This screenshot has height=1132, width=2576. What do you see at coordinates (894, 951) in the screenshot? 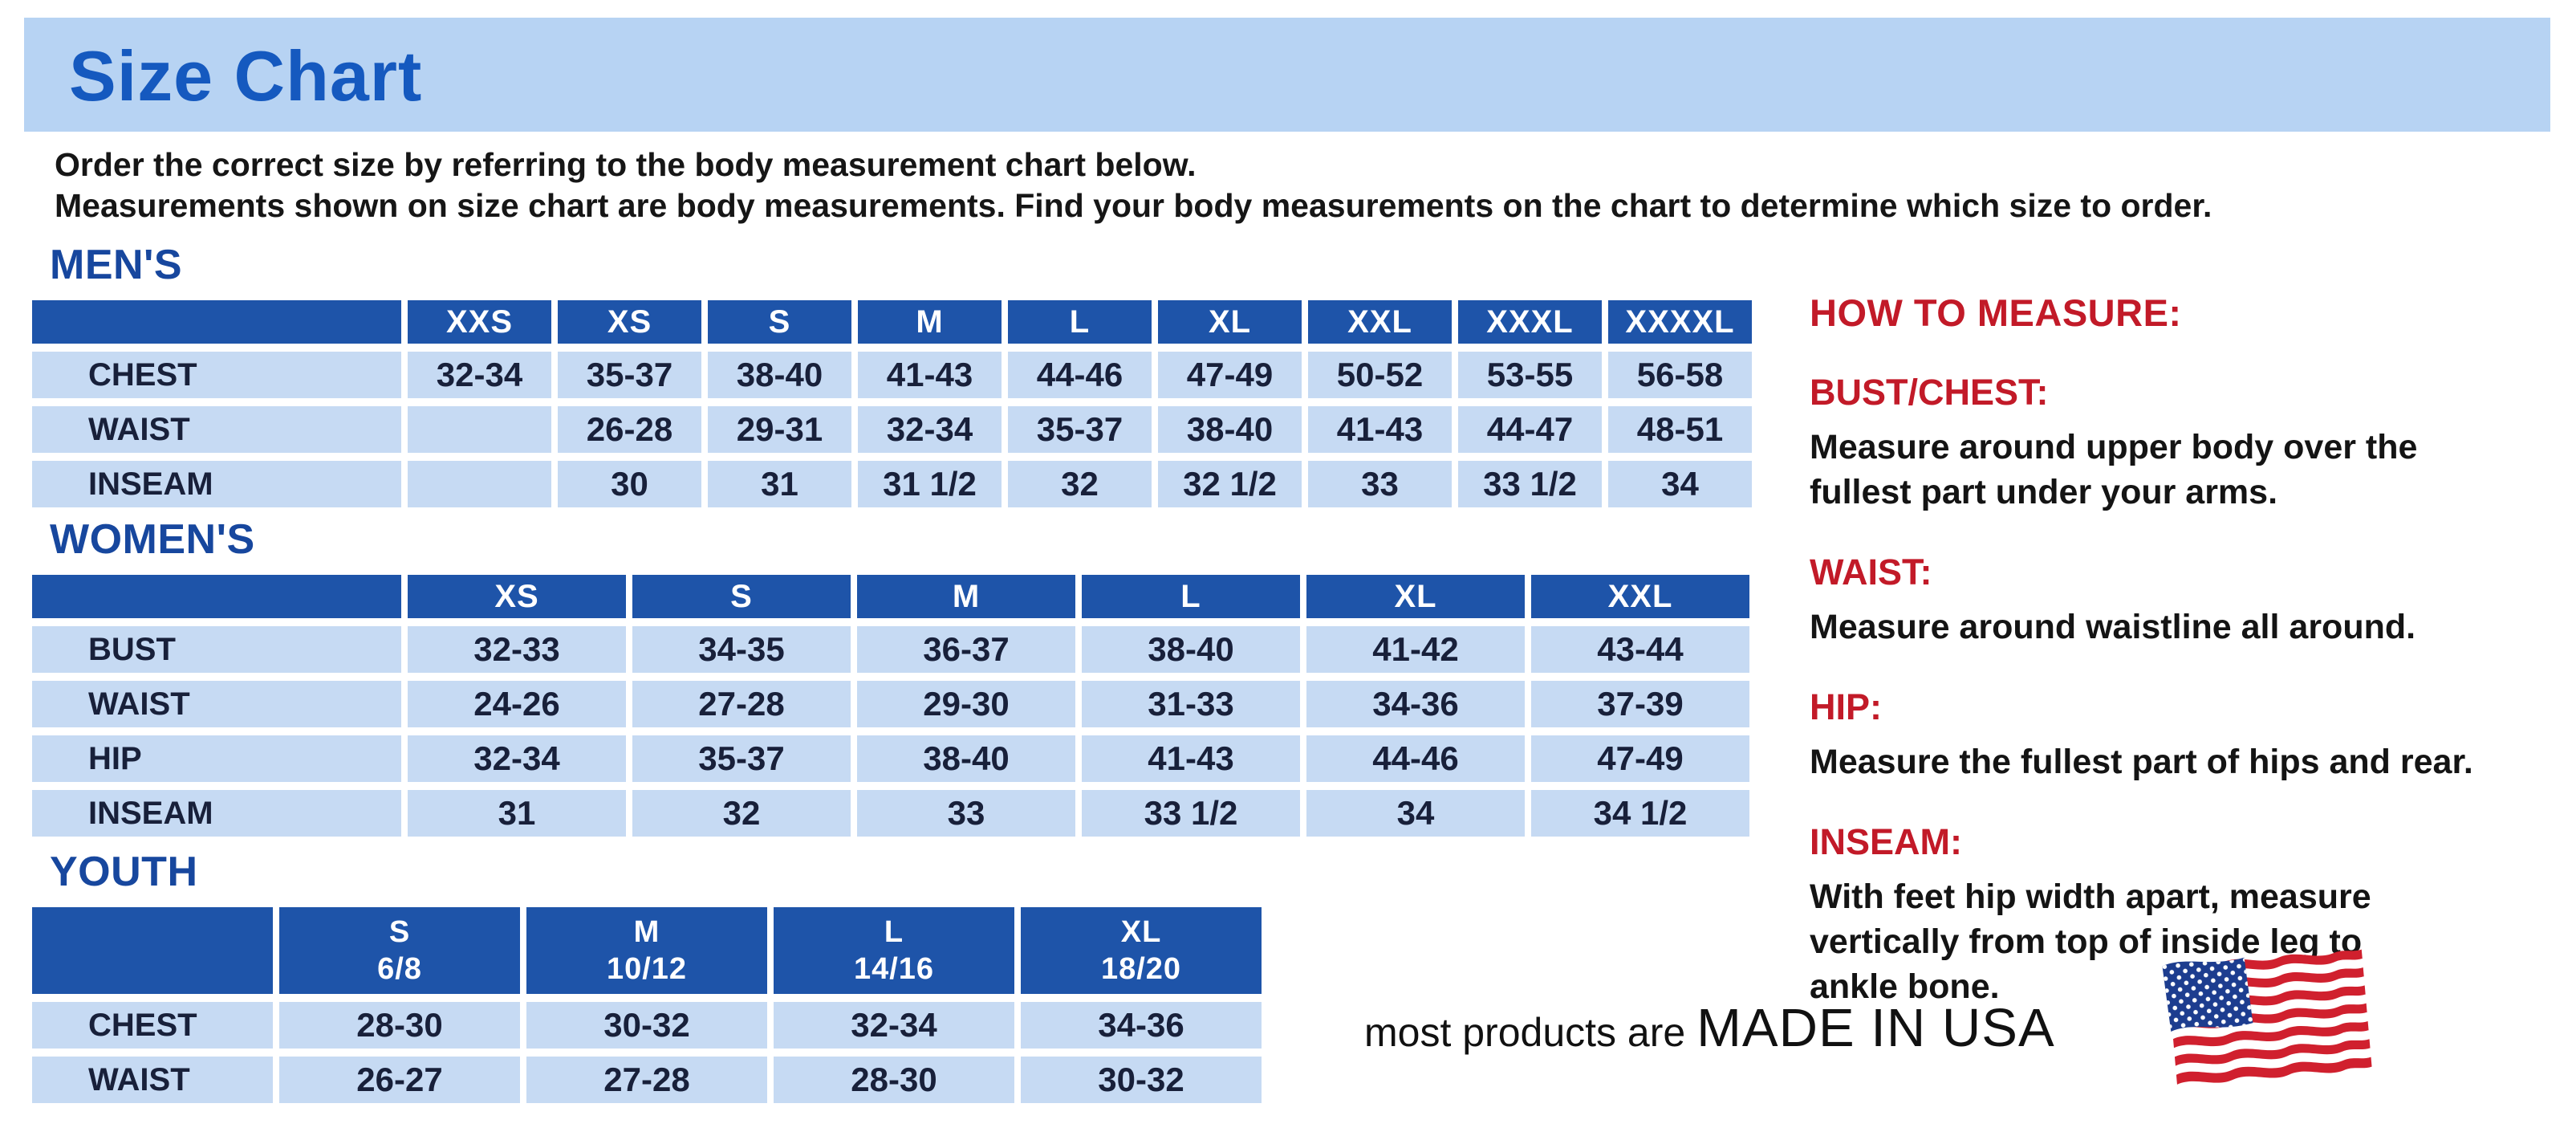
I see `size-column-header: L 14/16` at bounding box center [894, 951].